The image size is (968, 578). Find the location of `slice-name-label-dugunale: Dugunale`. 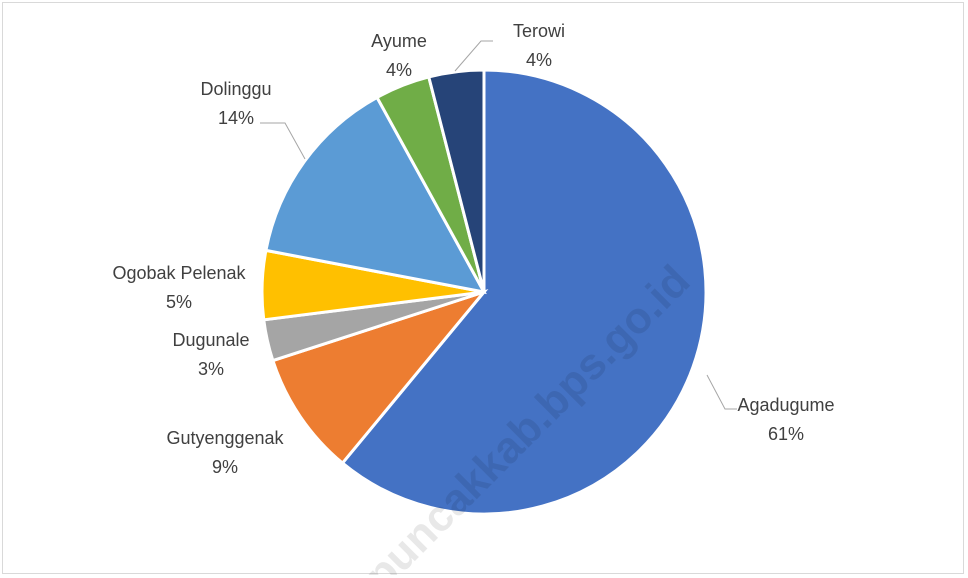

slice-name-label-dugunale: Dugunale is located at coordinates (210, 340).